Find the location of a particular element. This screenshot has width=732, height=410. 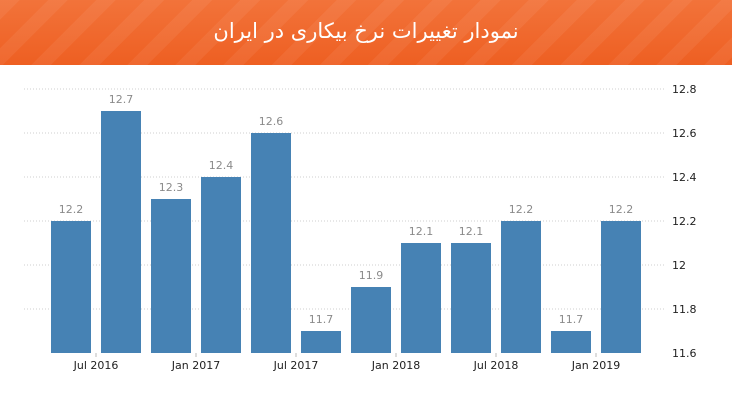

y-axis: 11.6 11.8 12 12.2 12.4 12.6 12.8 is located at coordinates (684, 221).